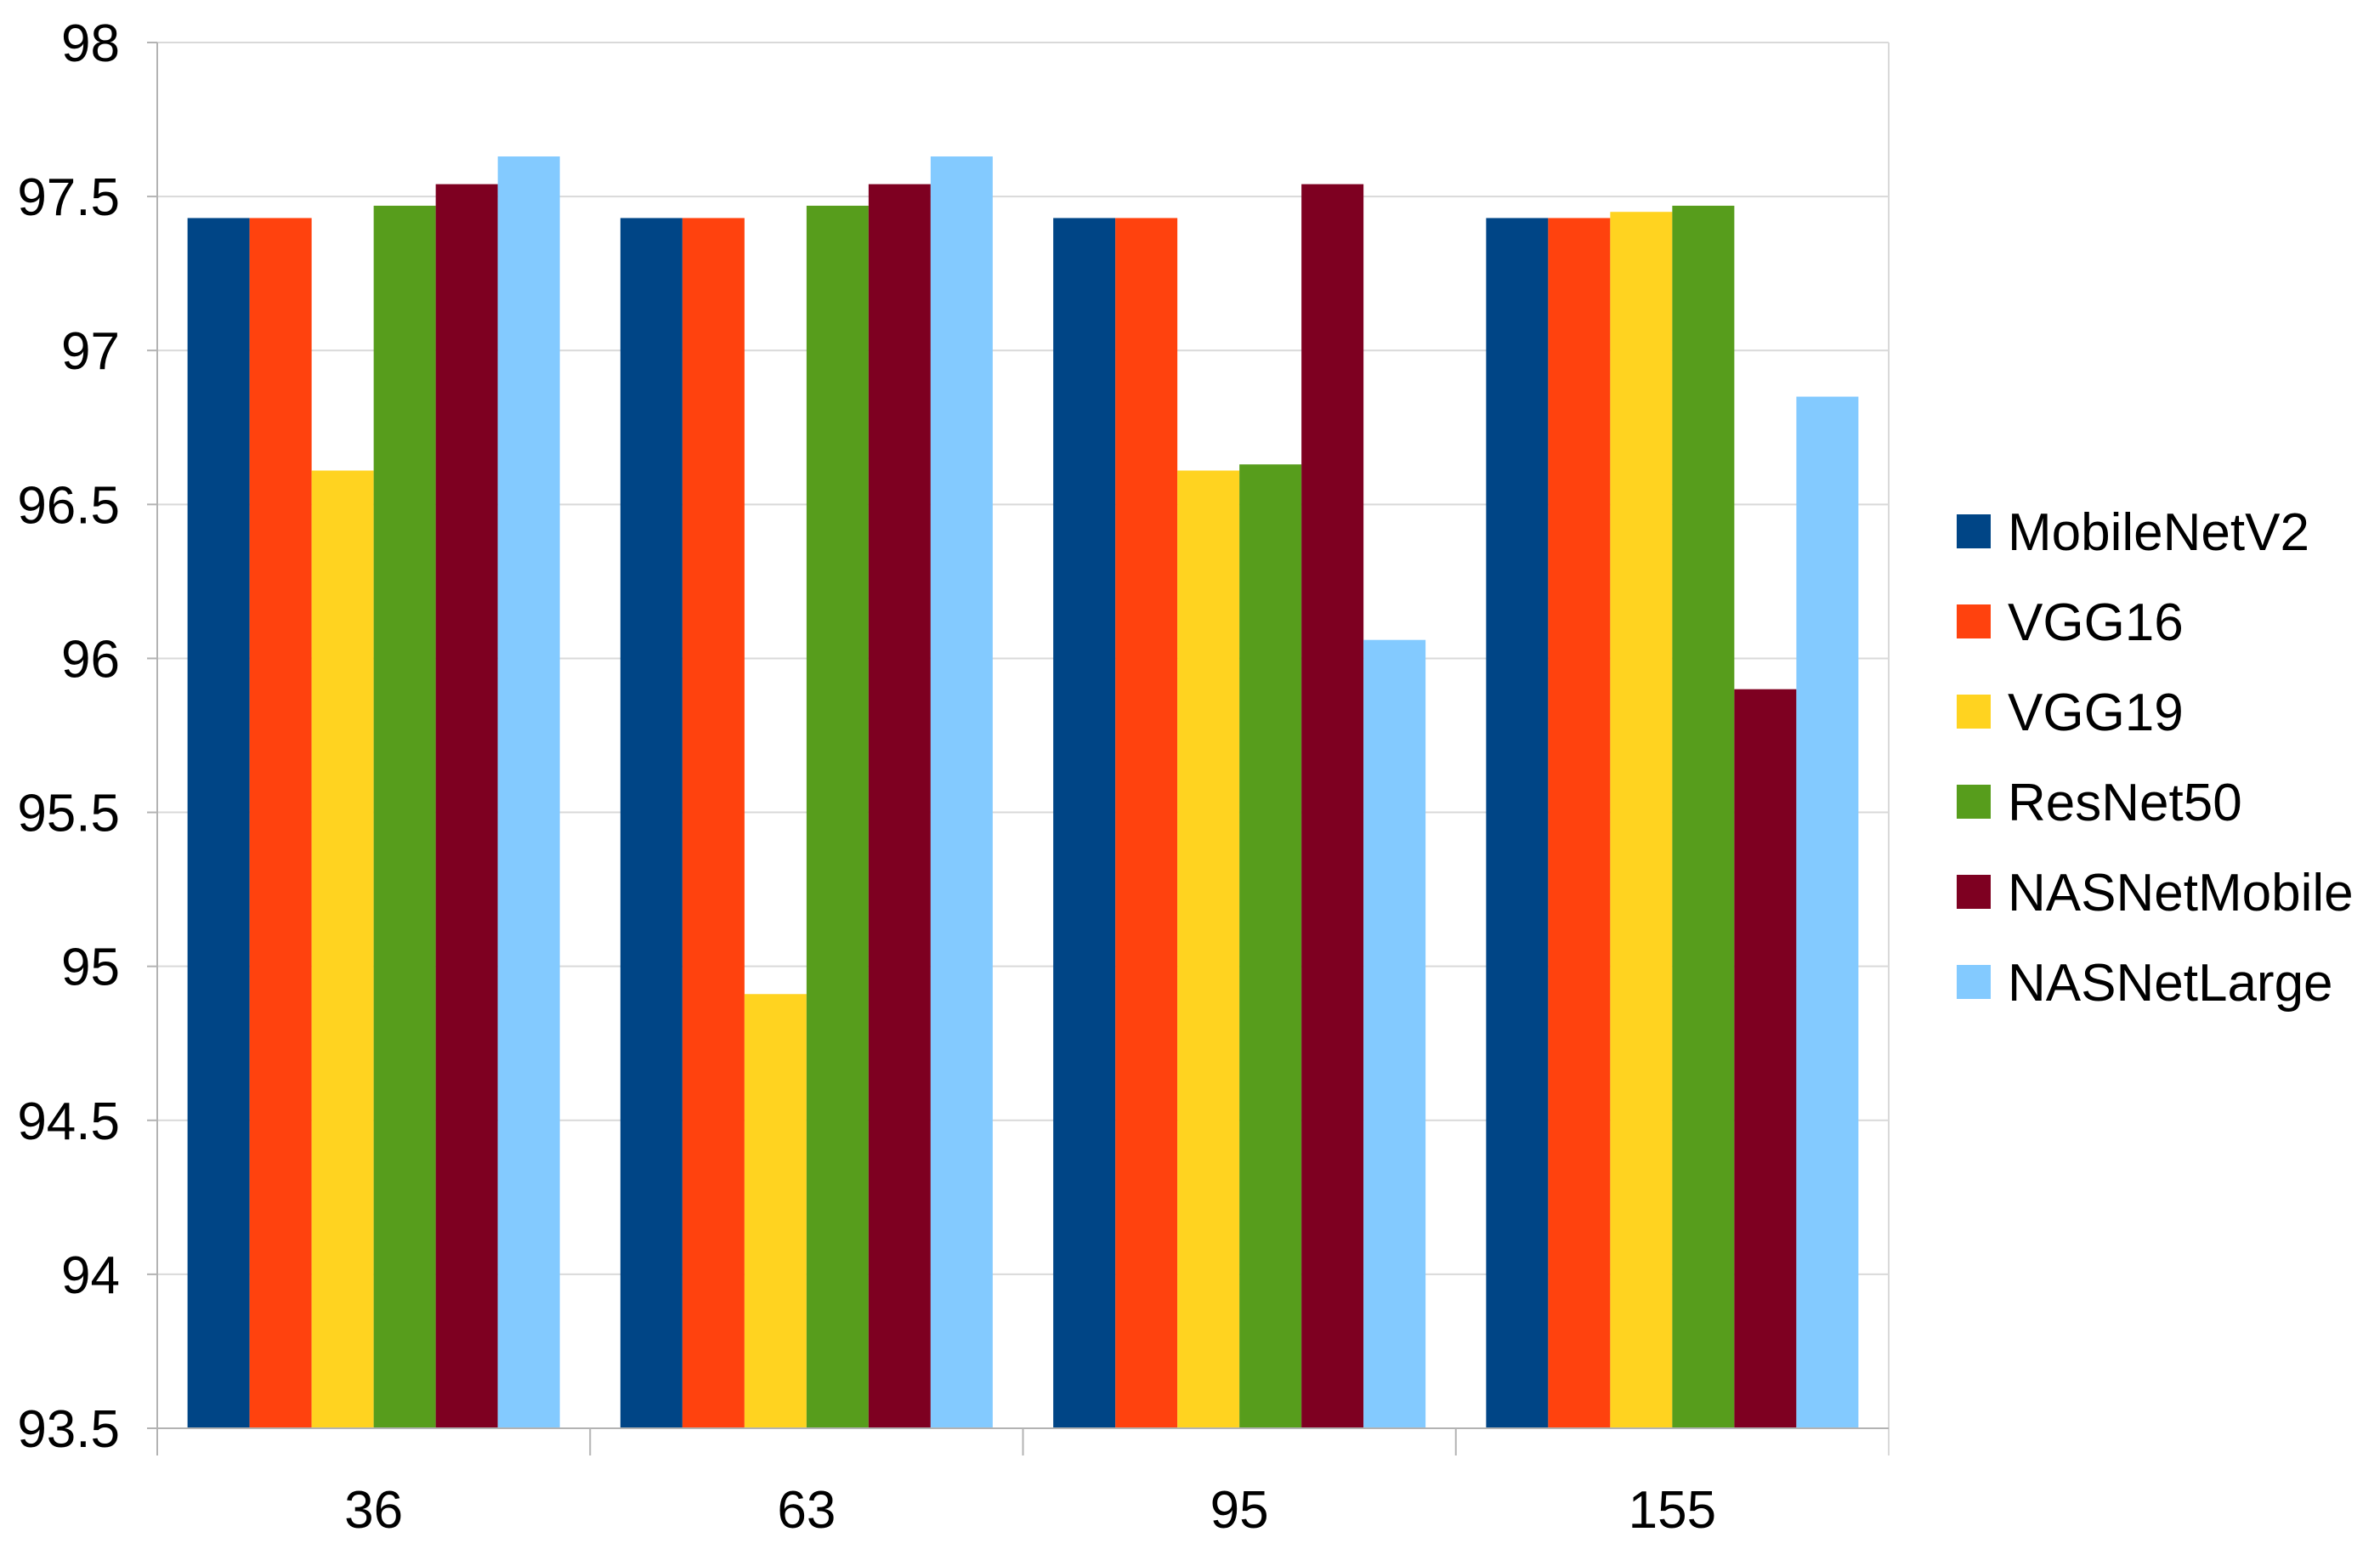 The height and width of the screenshot is (1549, 2380). What do you see at coordinates (90, 1275) in the screenshot?
I see `y-tick-label: 94` at bounding box center [90, 1275].